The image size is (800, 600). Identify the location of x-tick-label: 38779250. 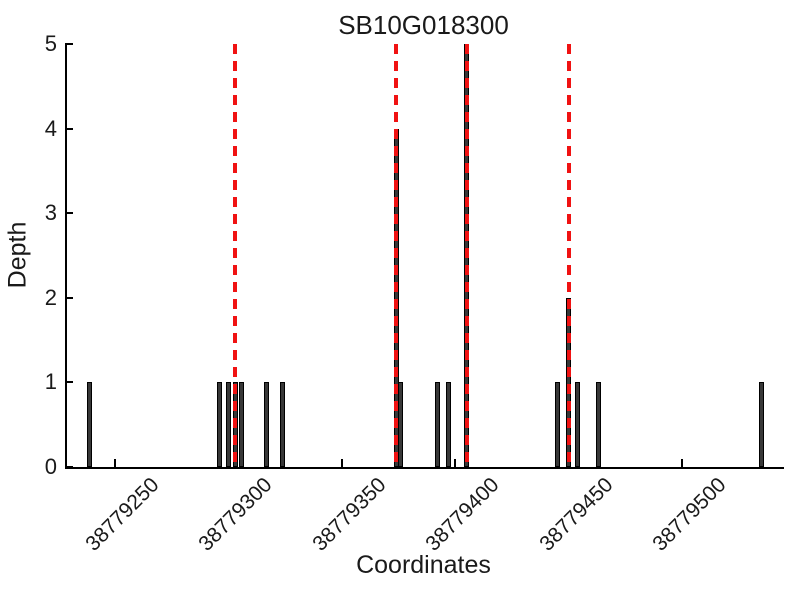
(122, 514).